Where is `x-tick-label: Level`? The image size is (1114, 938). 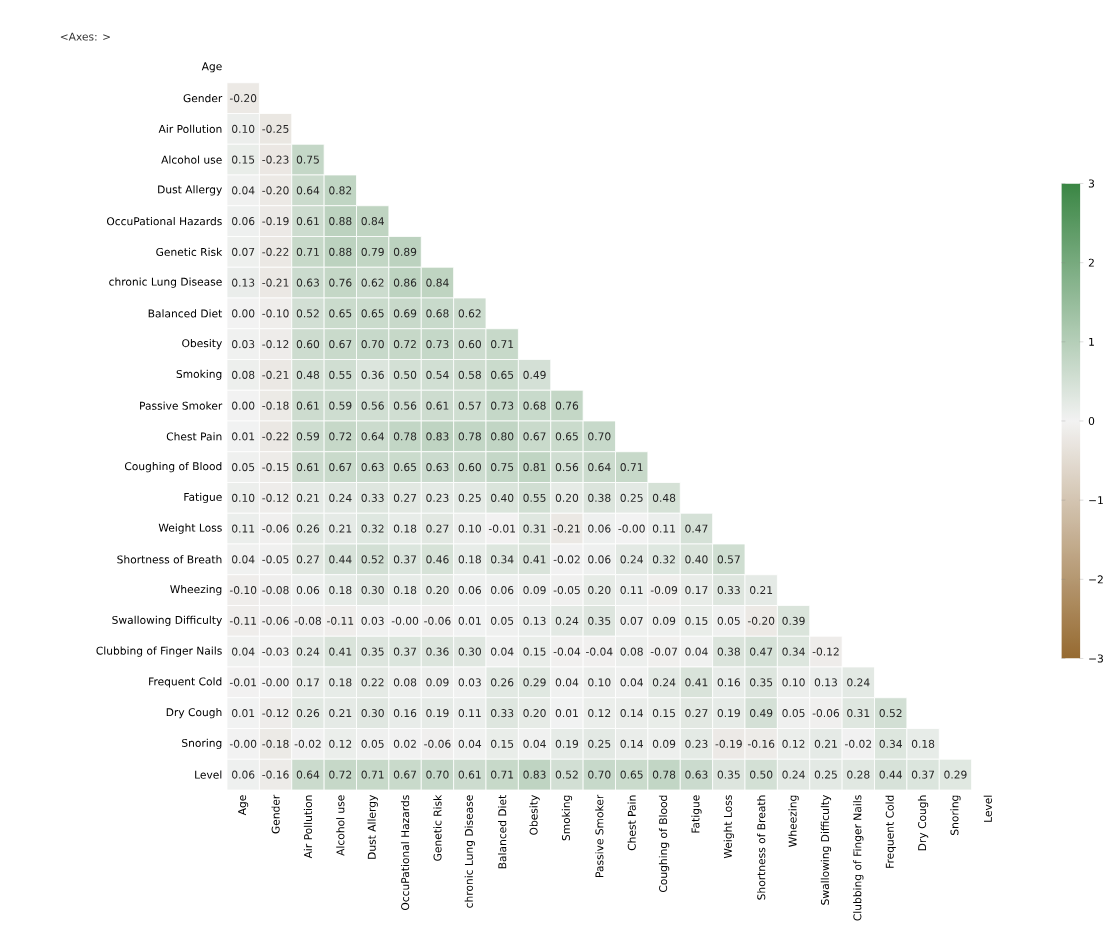
x-tick-label: Level is located at coordinates (987, 808).